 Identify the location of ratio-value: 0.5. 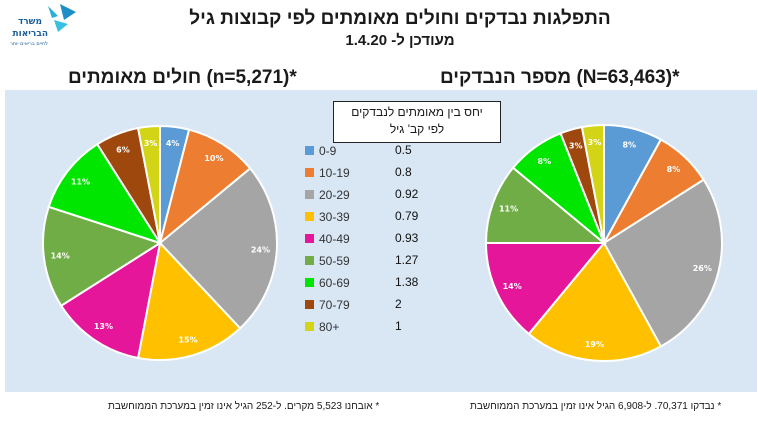
(403, 150).